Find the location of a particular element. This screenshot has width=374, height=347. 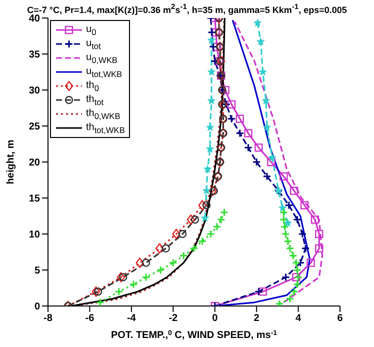

y-tick-label: 35 is located at coordinates (34, 55).